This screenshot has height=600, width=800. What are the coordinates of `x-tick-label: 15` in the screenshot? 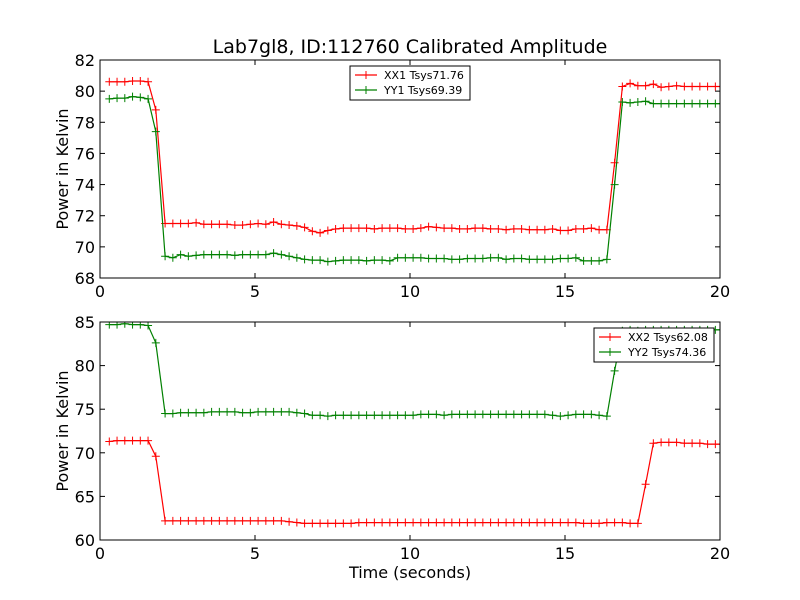 It's located at (565, 291).